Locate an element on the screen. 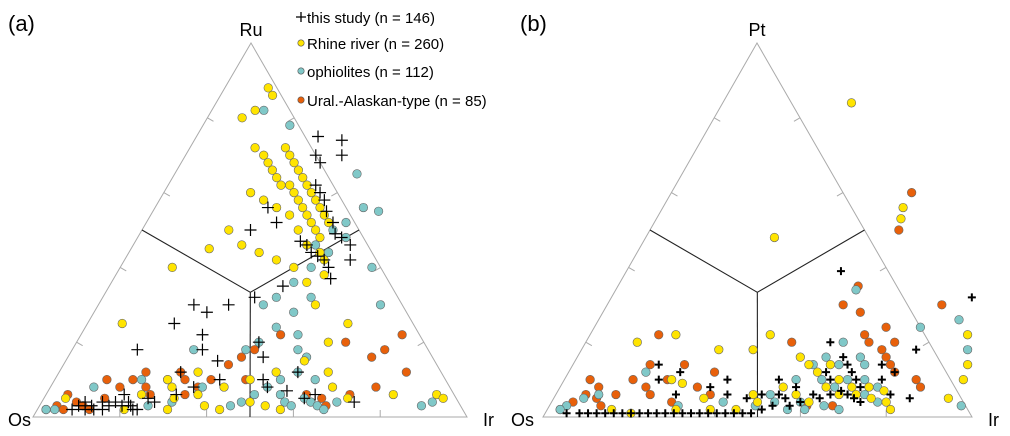 This screenshot has width=1010, height=436. vertex-label-left-b: Os is located at coordinates (522, 420).